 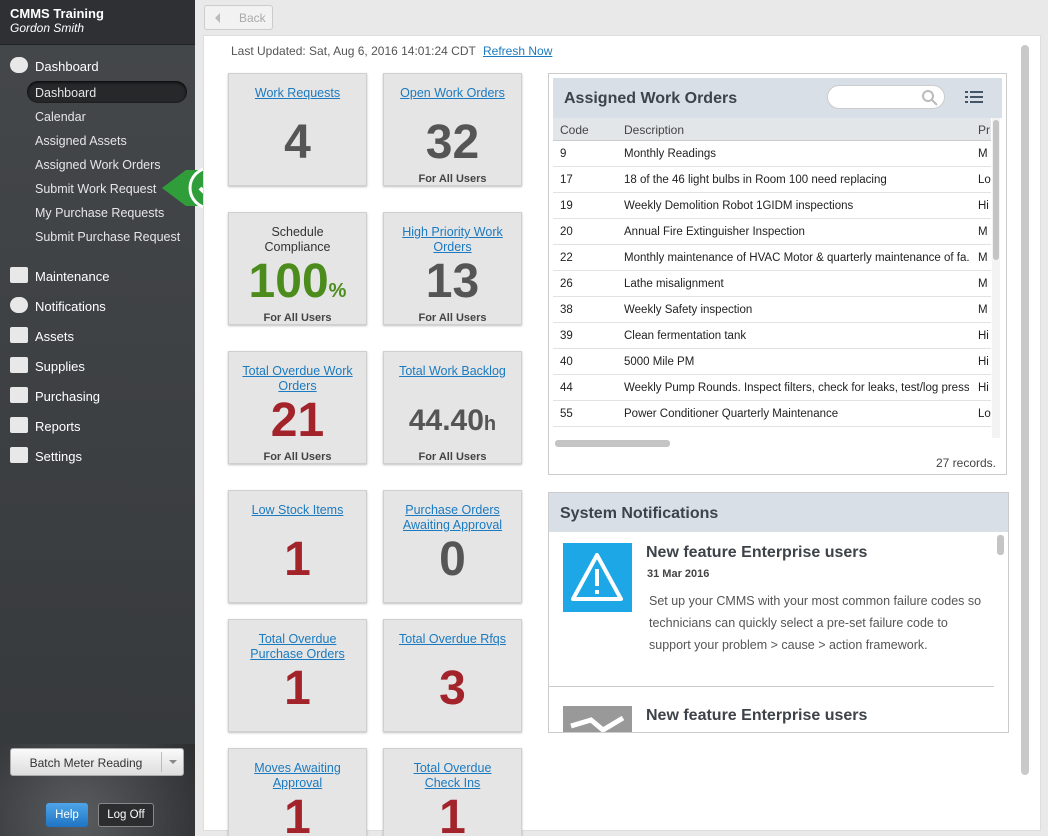 I want to click on batch-button: Batch Meter Reading, so click(x=97, y=762).